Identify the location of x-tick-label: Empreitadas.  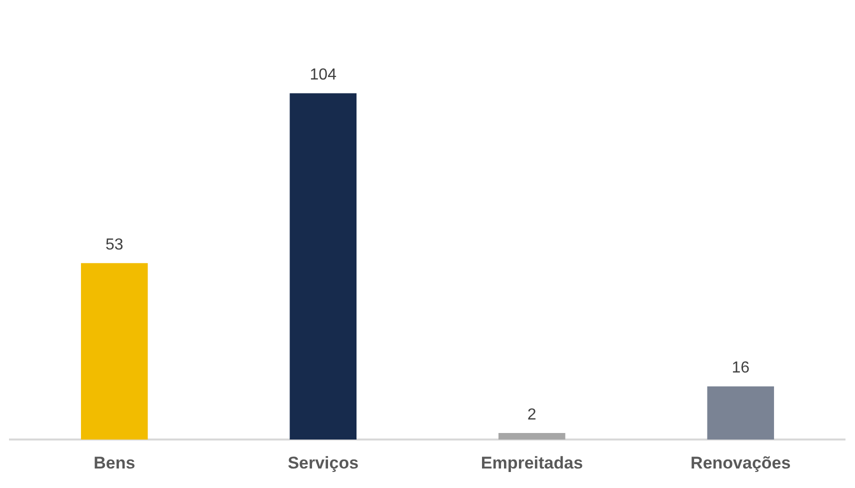
(531, 462).